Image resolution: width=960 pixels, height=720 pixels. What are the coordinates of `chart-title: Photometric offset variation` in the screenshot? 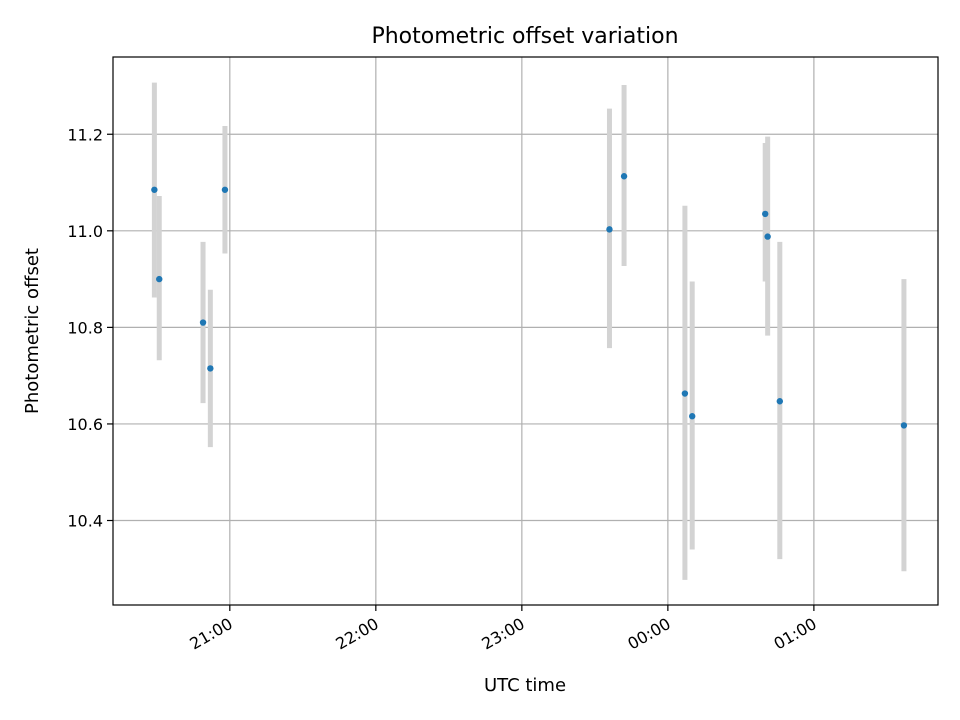 It's located at (524, 36).